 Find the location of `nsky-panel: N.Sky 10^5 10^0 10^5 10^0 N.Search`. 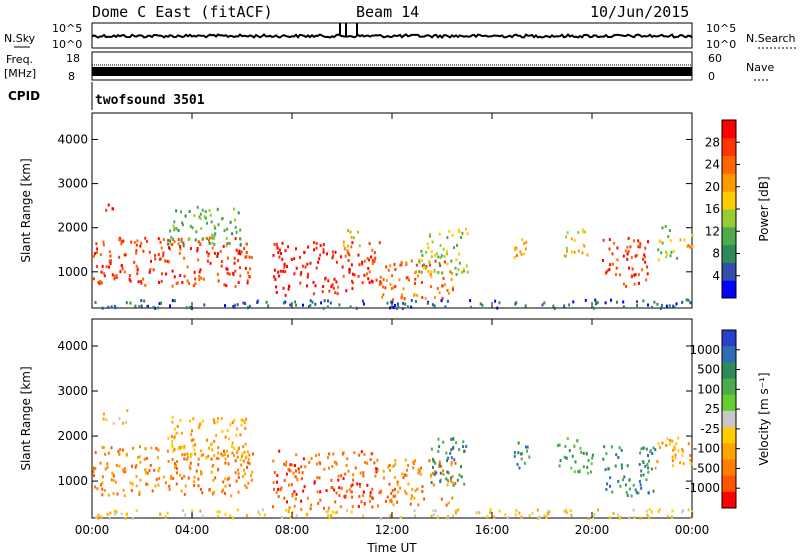

nsky-panel: N.Sky 10^5 10^0 10^5 10^0 N.Search is located at coordinates (400, 36).